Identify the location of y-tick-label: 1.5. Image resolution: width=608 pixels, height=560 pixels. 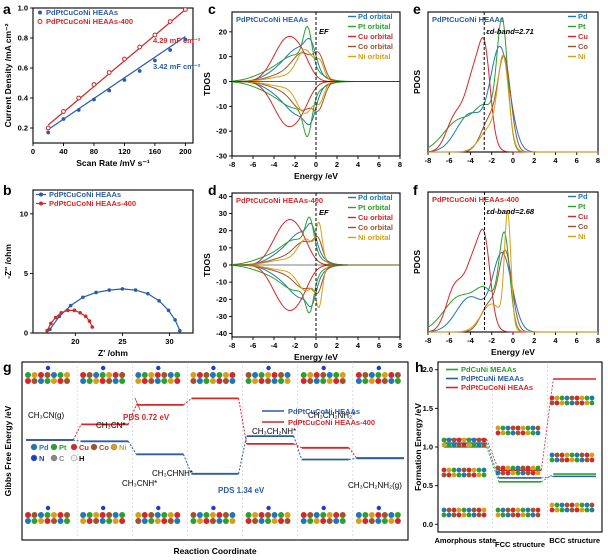
(428, 408).